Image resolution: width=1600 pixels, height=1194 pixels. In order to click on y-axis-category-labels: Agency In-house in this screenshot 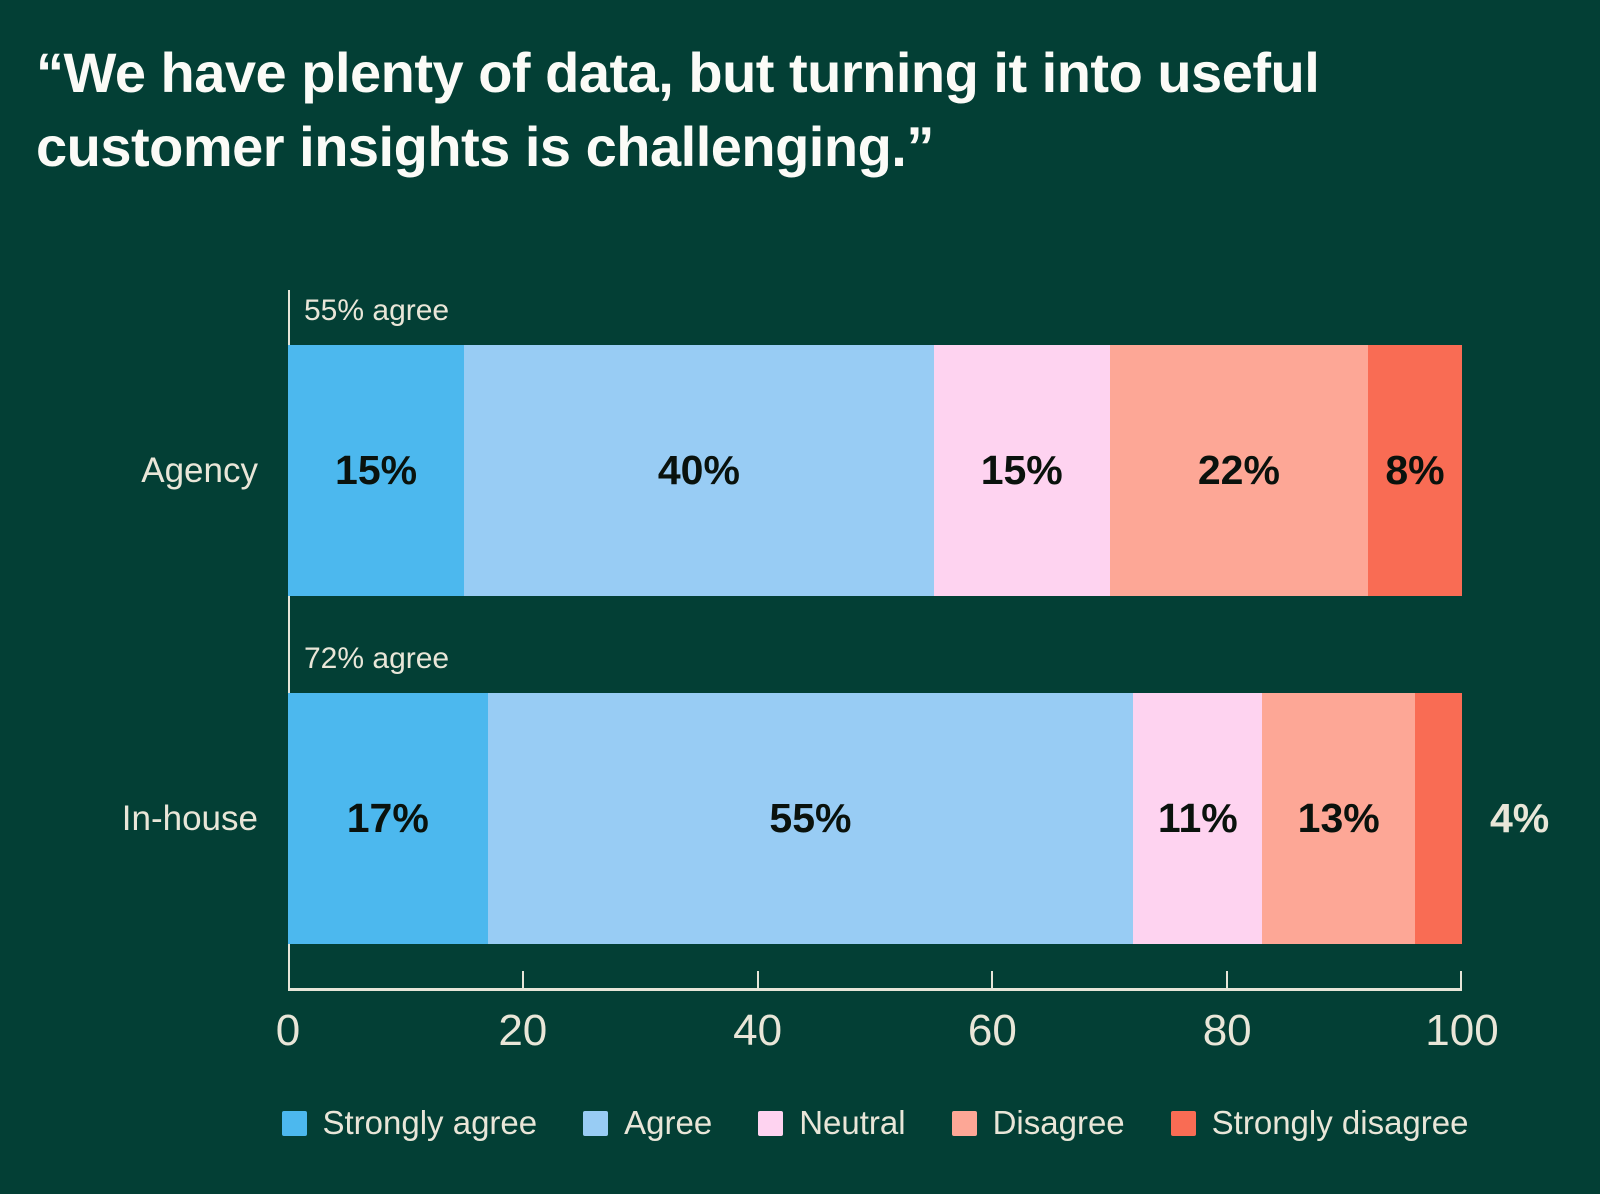, I will do `click(129, 550)`.